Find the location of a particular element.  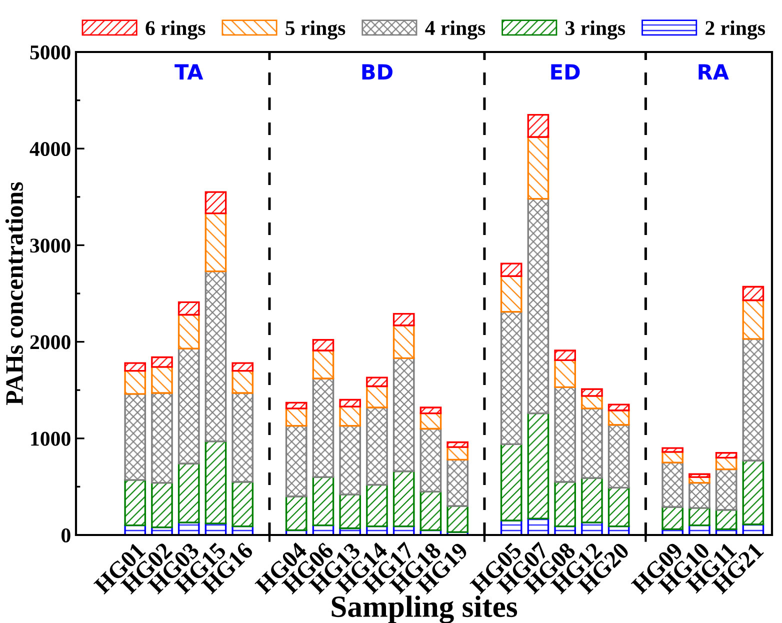

legend-label: 2 rings is located at coordinates (735, 30).